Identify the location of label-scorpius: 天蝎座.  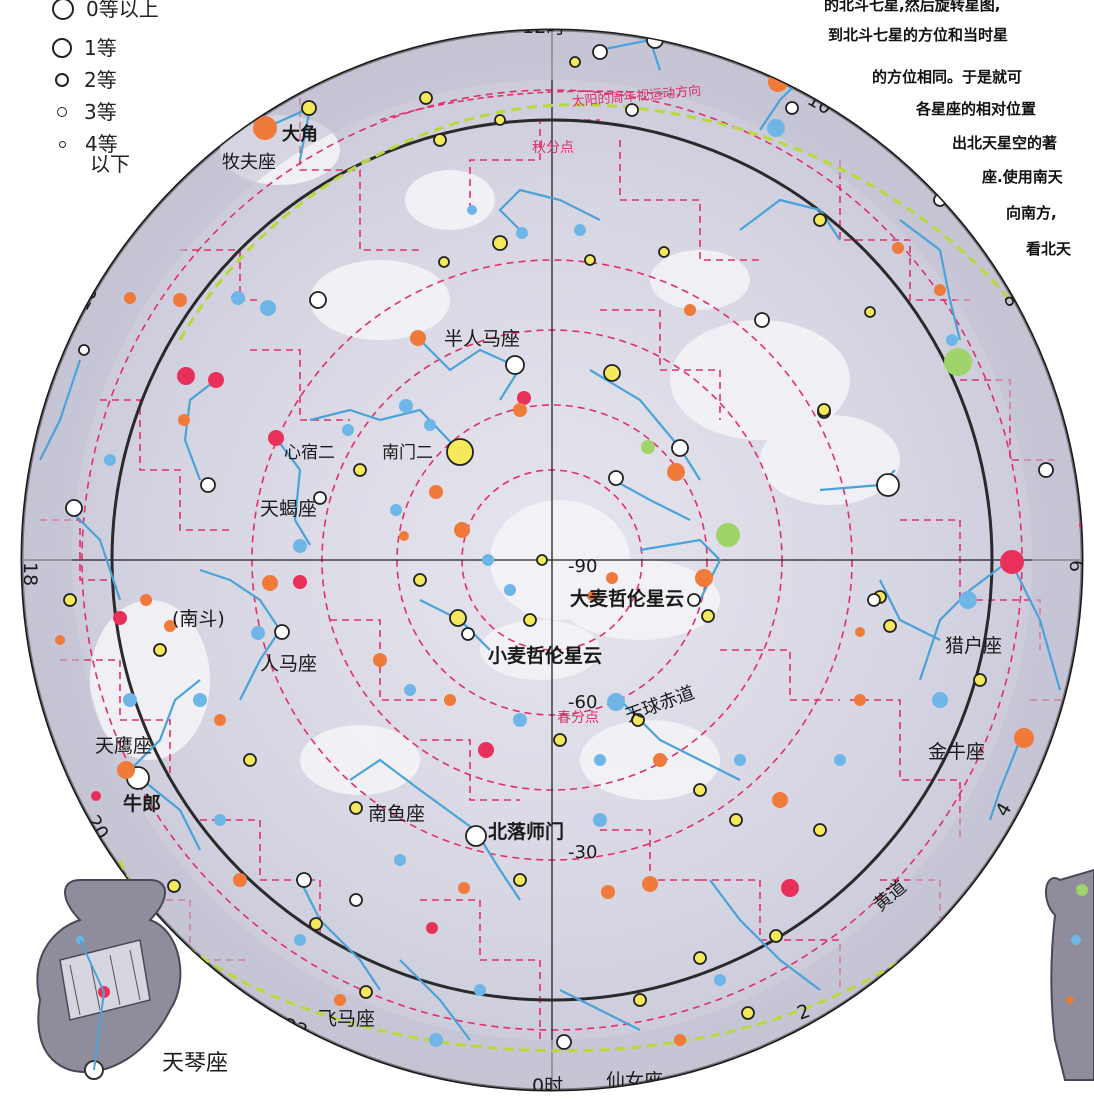
(288, 509).